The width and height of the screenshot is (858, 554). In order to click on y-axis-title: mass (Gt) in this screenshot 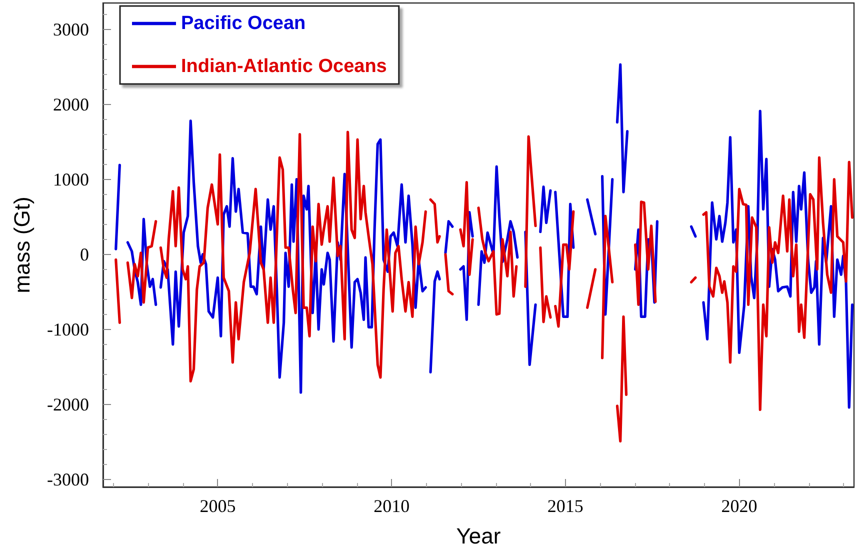, I will do `click(22, 245)`.